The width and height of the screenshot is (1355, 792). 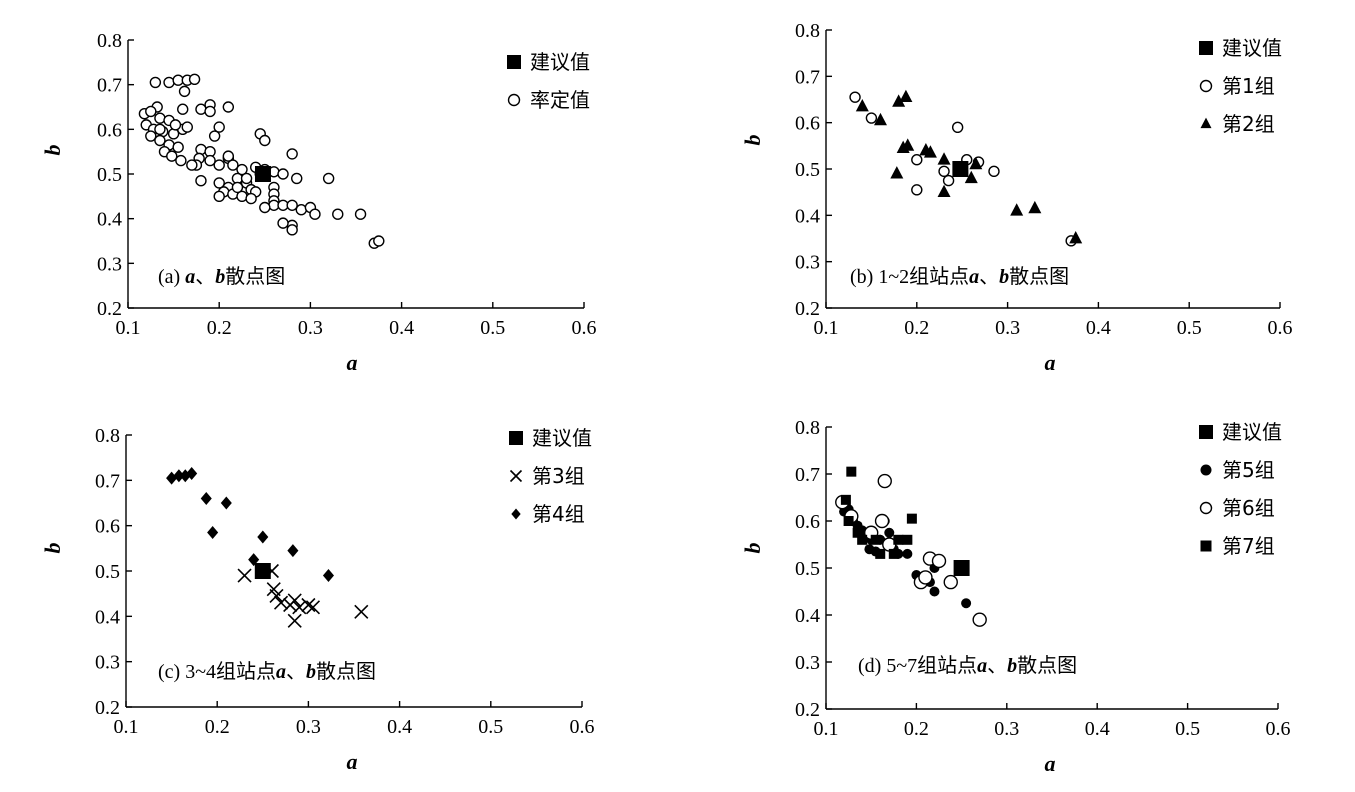 I want to click on legend-label: 第5组, so click(x=1248, y=470).